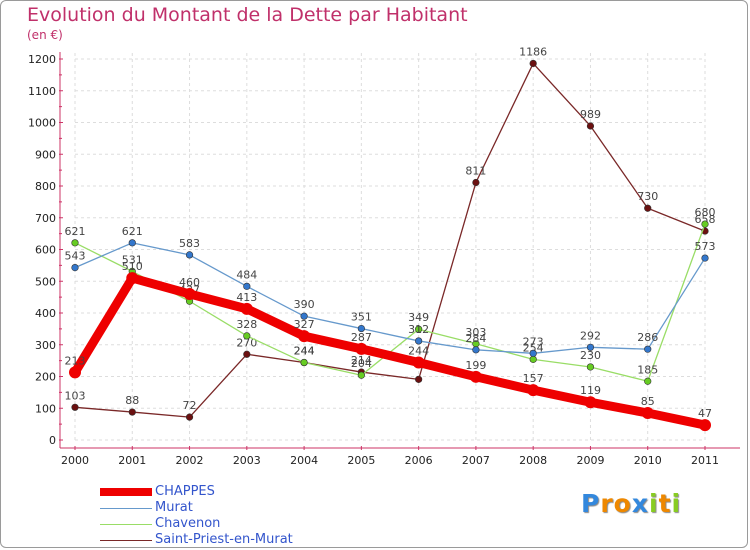 This screenshot has height=550, width=750. Describe the element at coordinates (126, 524) in the screenshot. I see `legend-swatch-chavenon` at that location.